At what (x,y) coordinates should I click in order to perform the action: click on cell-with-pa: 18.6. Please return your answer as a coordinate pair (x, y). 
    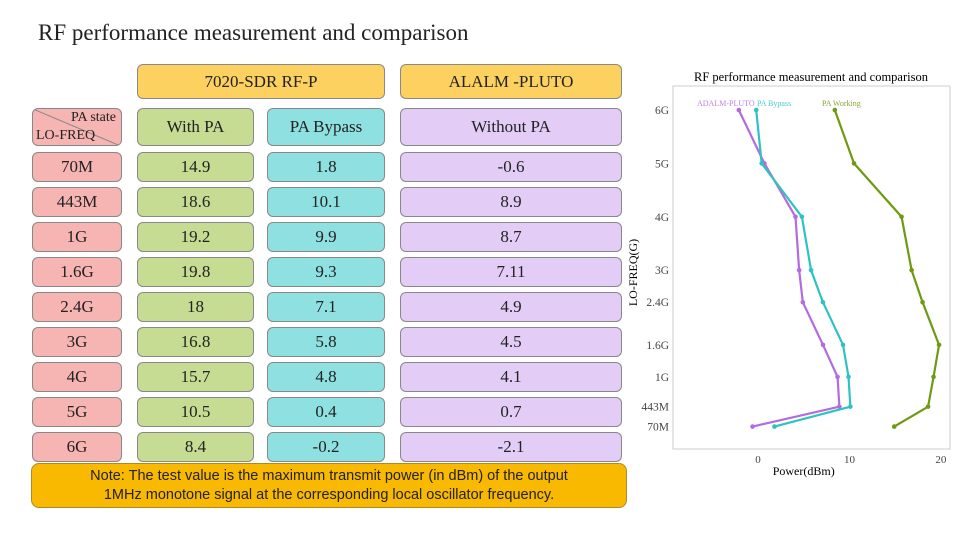
    Looking at the image, I should click on (195, 202).